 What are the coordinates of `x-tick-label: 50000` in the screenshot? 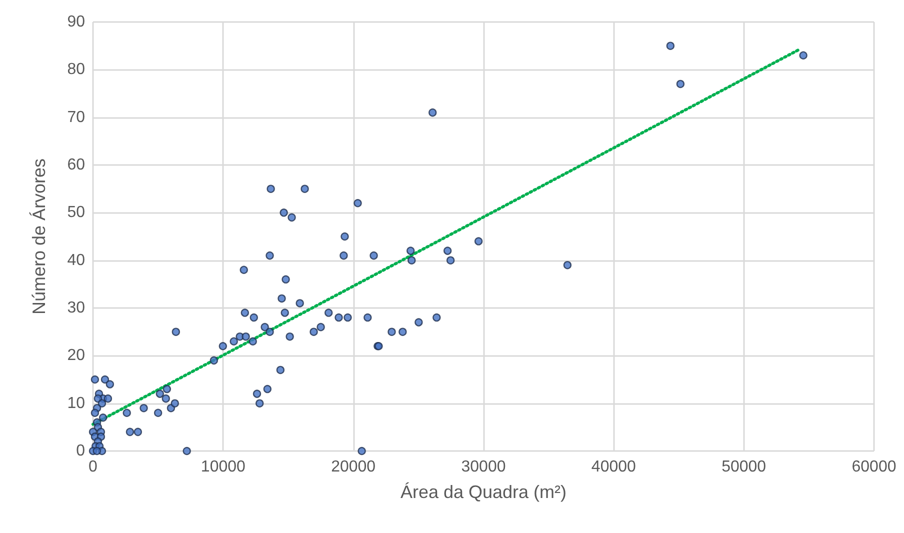 It's located at (744, 467).